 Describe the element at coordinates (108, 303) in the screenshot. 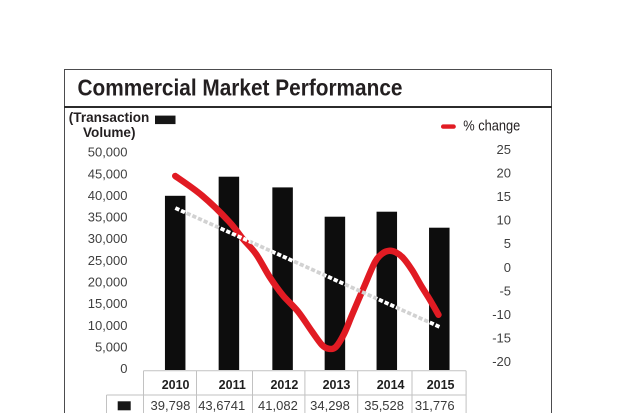

I see `svg-text: 15,000` at that location.